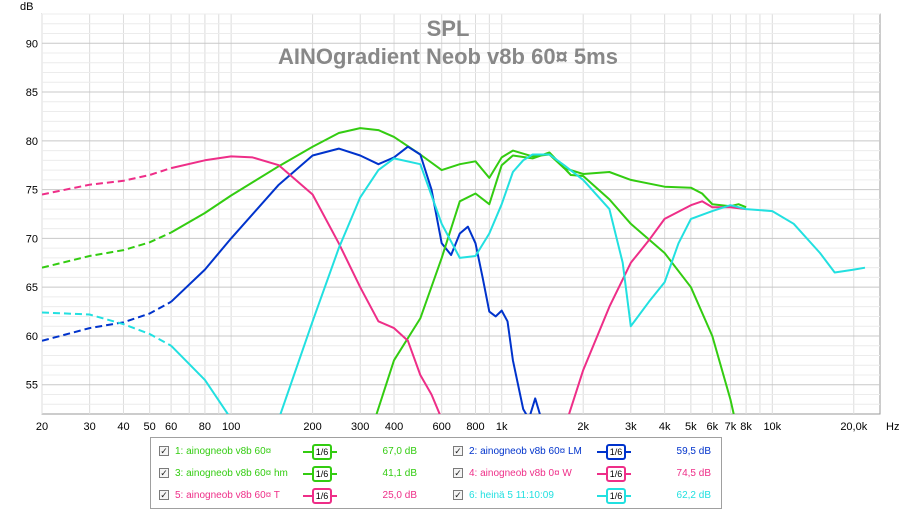 The height and width of the screenshot is (511, 900). What do you see at coordinates (288, 451) in the screenshot?
I see `legend-item: ✓ 1: ainogneob v8b 60¤ 1/6 67,0 dB` at bounding box center [288, 451].